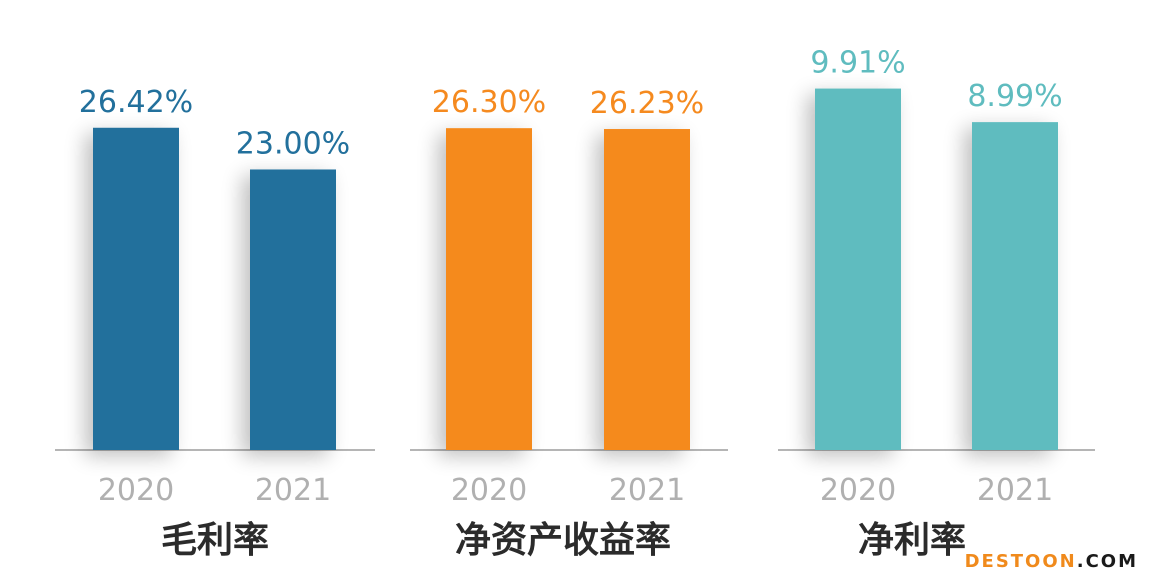  Describe the element at coordinates (1107, 561) in the screenshot. I see `watermark-suffix: .COM` at that location.